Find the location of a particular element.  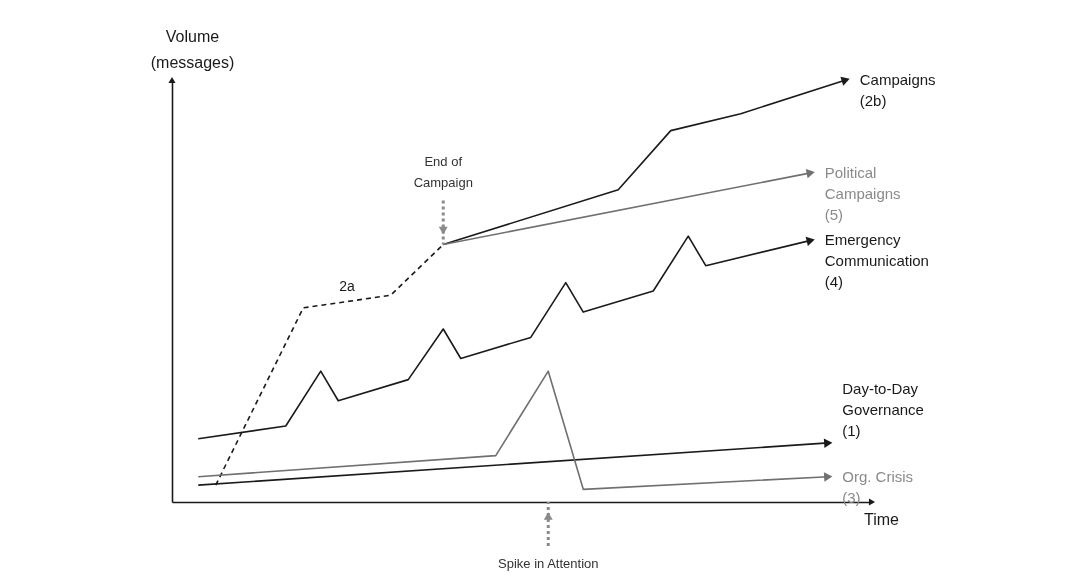

series-label: 2a is located at coordinates (347, 285).